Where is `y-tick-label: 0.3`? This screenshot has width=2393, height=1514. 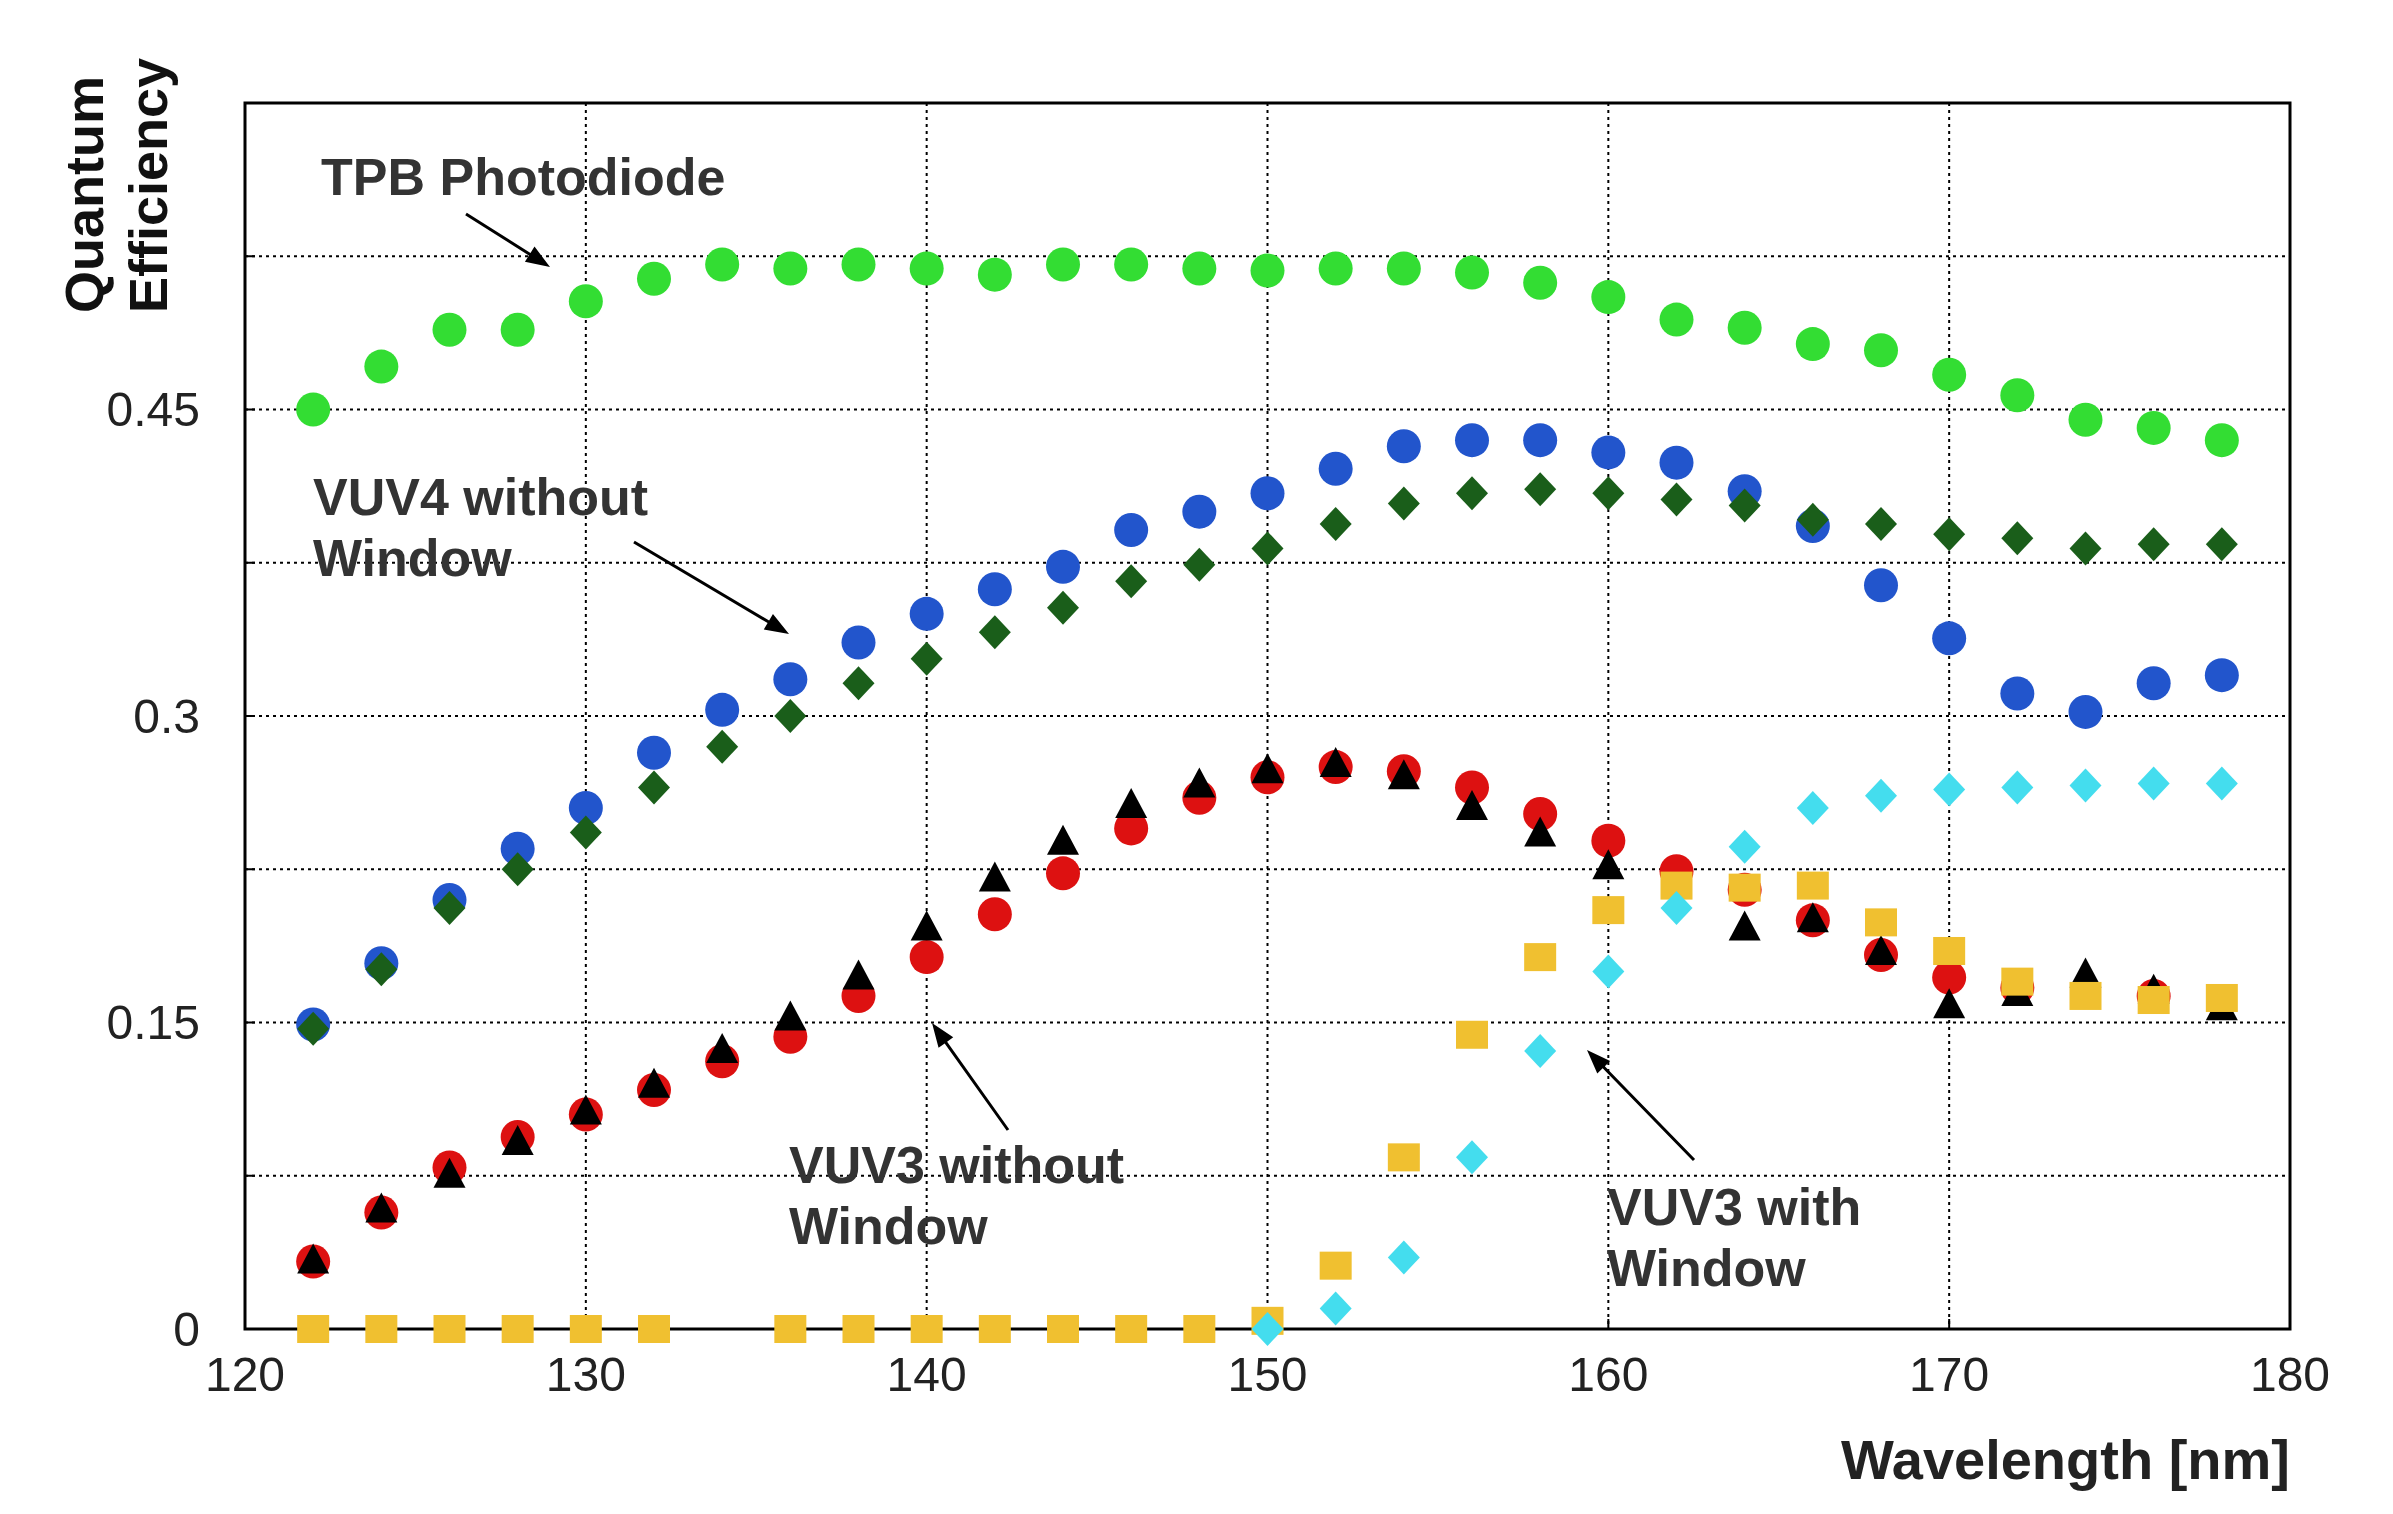 y-tick-label: 0.3 is located at coordinates (166, 716).